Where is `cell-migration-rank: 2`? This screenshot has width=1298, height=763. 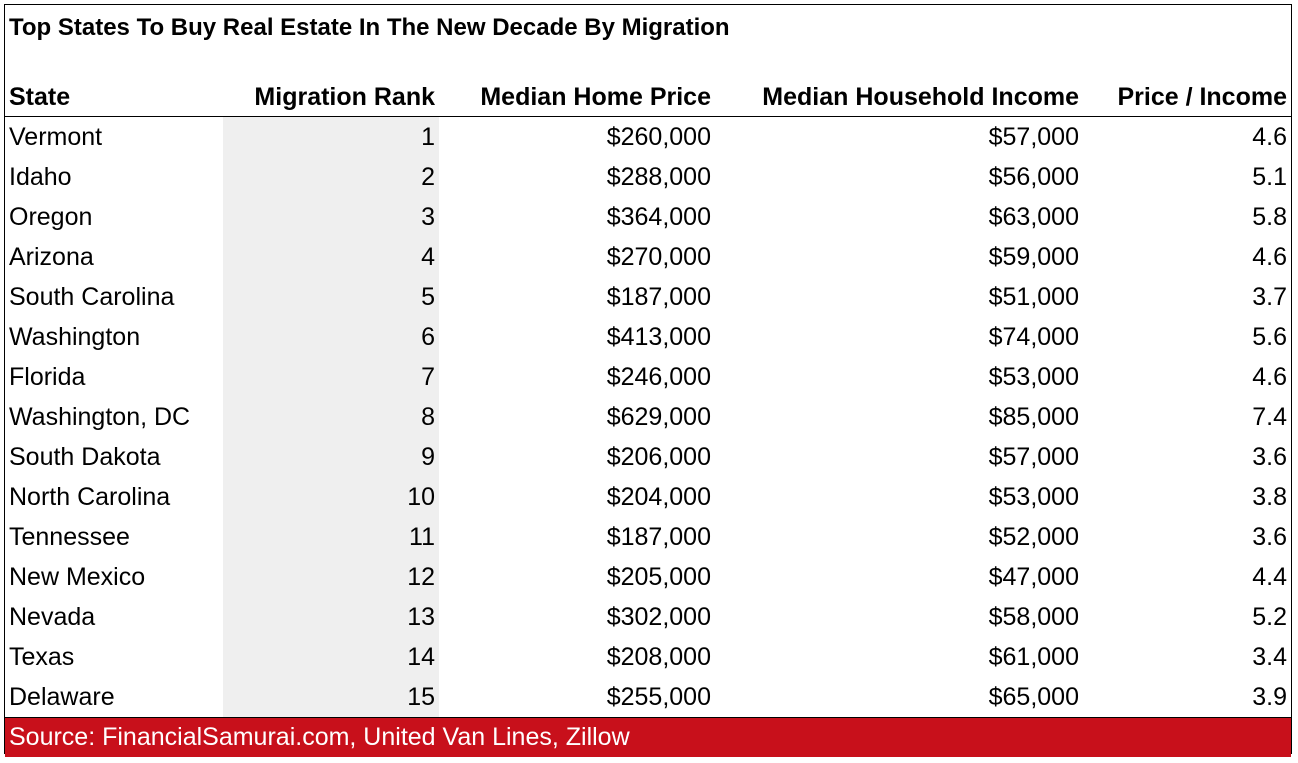 cell-migration-rank: 2 is located at coordinates (331, 177).